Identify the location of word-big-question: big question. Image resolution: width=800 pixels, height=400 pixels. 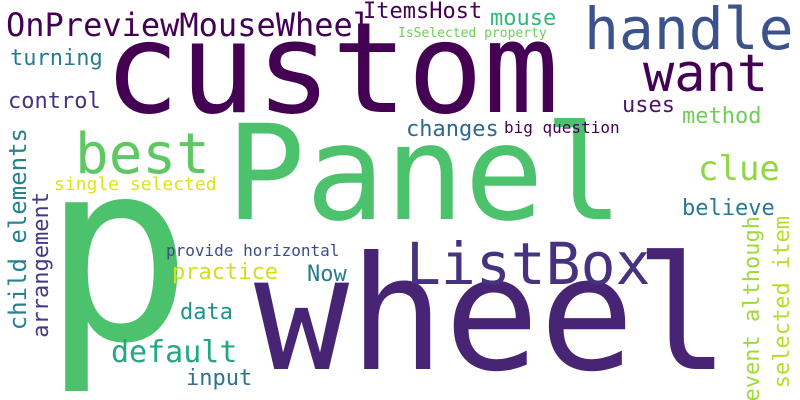
(562, 127).